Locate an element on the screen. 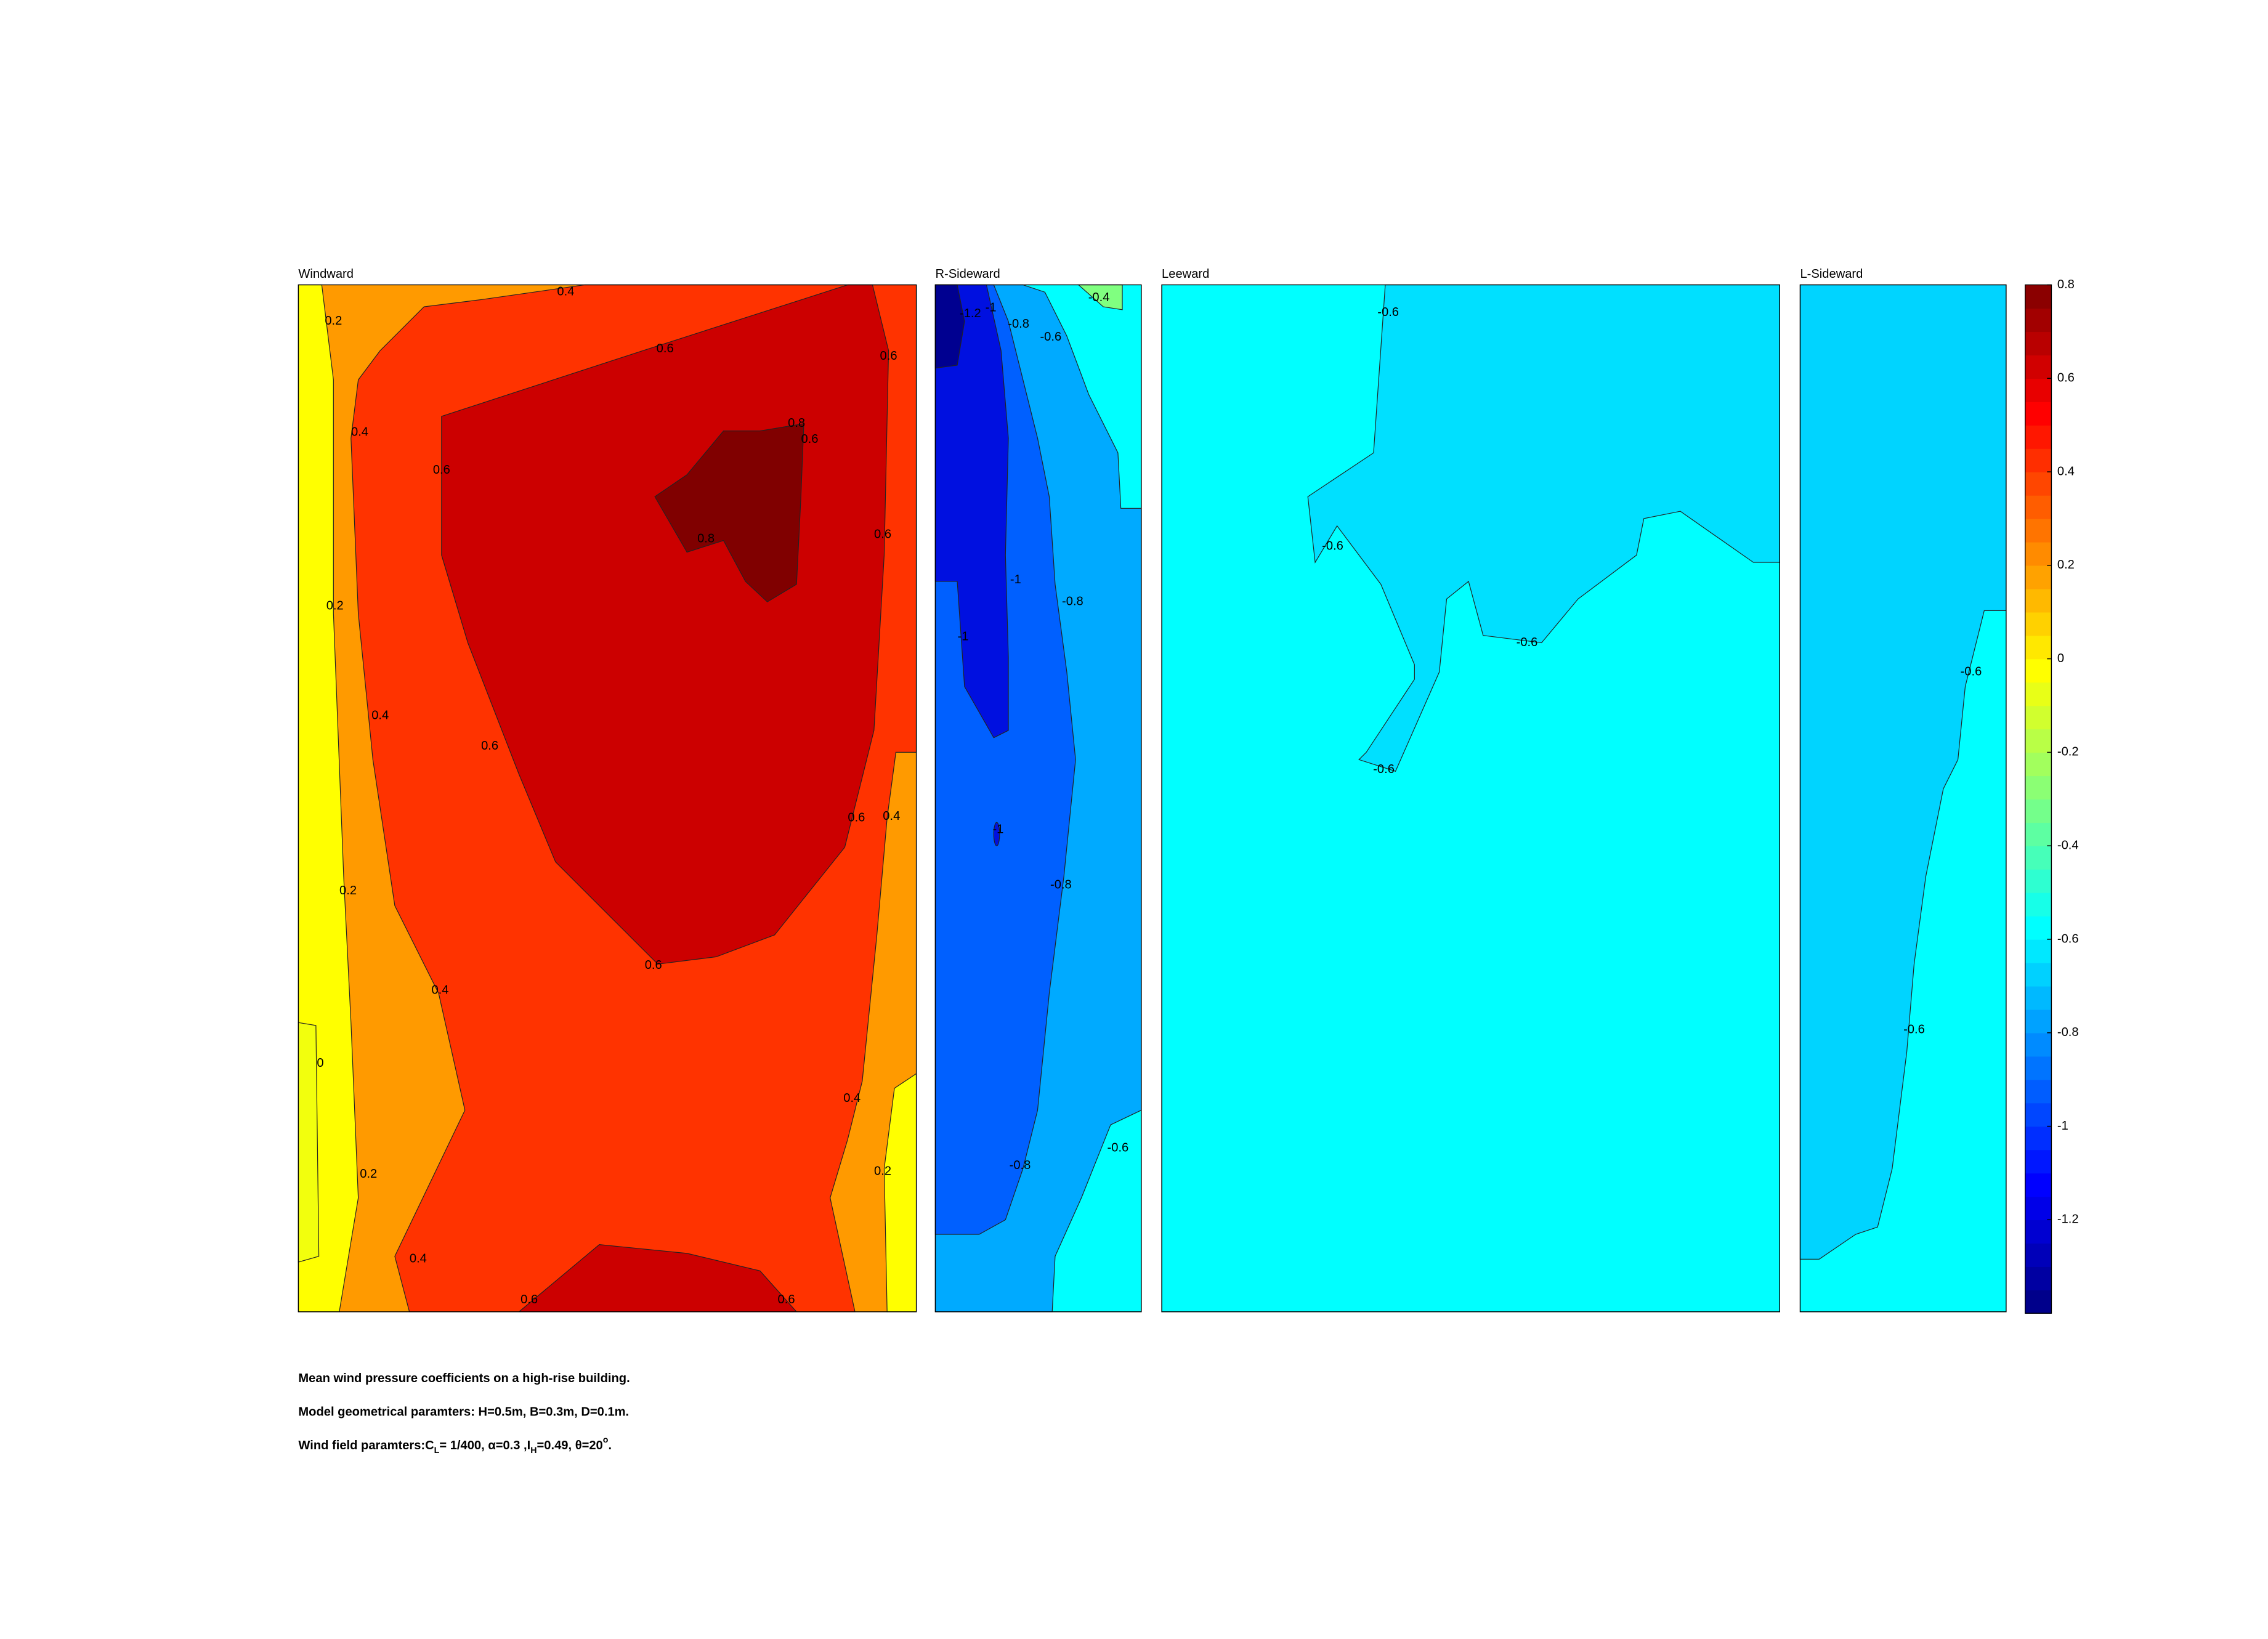  contour-label: -1.2 is located at coordinates (971, 313).